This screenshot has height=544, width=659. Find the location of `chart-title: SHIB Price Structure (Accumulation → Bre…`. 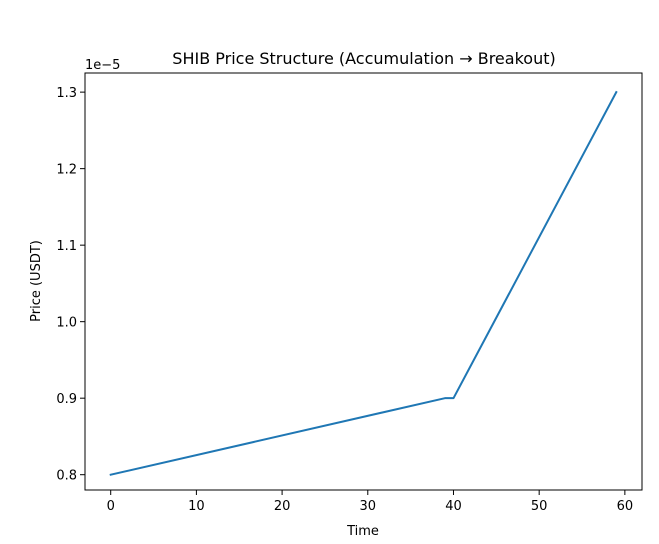

chart-title: SHIB Price Structure (Accumulation → Bre… is located at coordinates (363, 58).